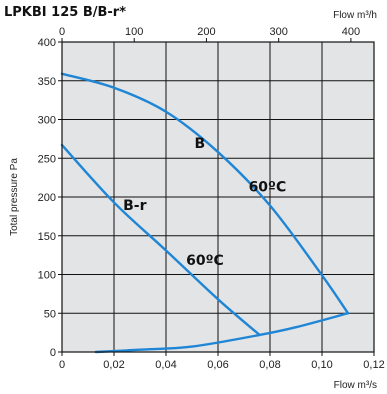 This screenshot has width=387, height=394. What do you see at coordinates (165, 365) in the screenshot?
I see `x-tick-label: 0,04` at bounding box center [165, 365].